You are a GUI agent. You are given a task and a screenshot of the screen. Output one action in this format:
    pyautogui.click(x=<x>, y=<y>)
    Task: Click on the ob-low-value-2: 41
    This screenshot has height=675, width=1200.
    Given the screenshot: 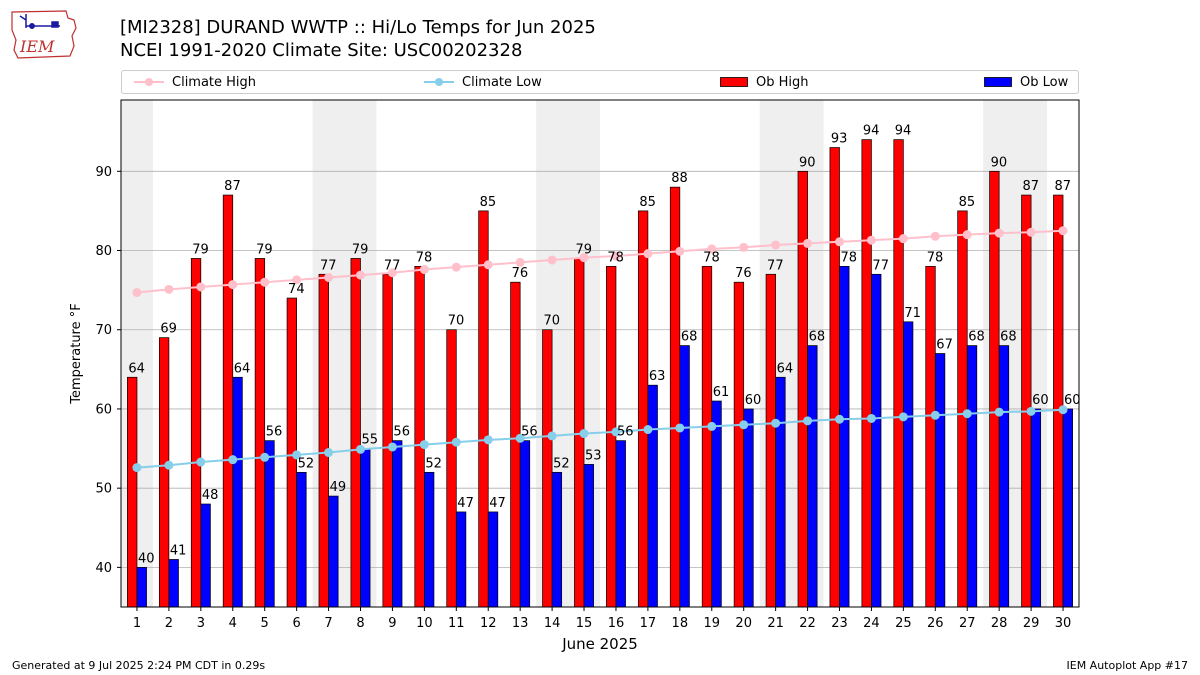 What is the action you would take?
    pyautogui.click(x=178, y=550)
    